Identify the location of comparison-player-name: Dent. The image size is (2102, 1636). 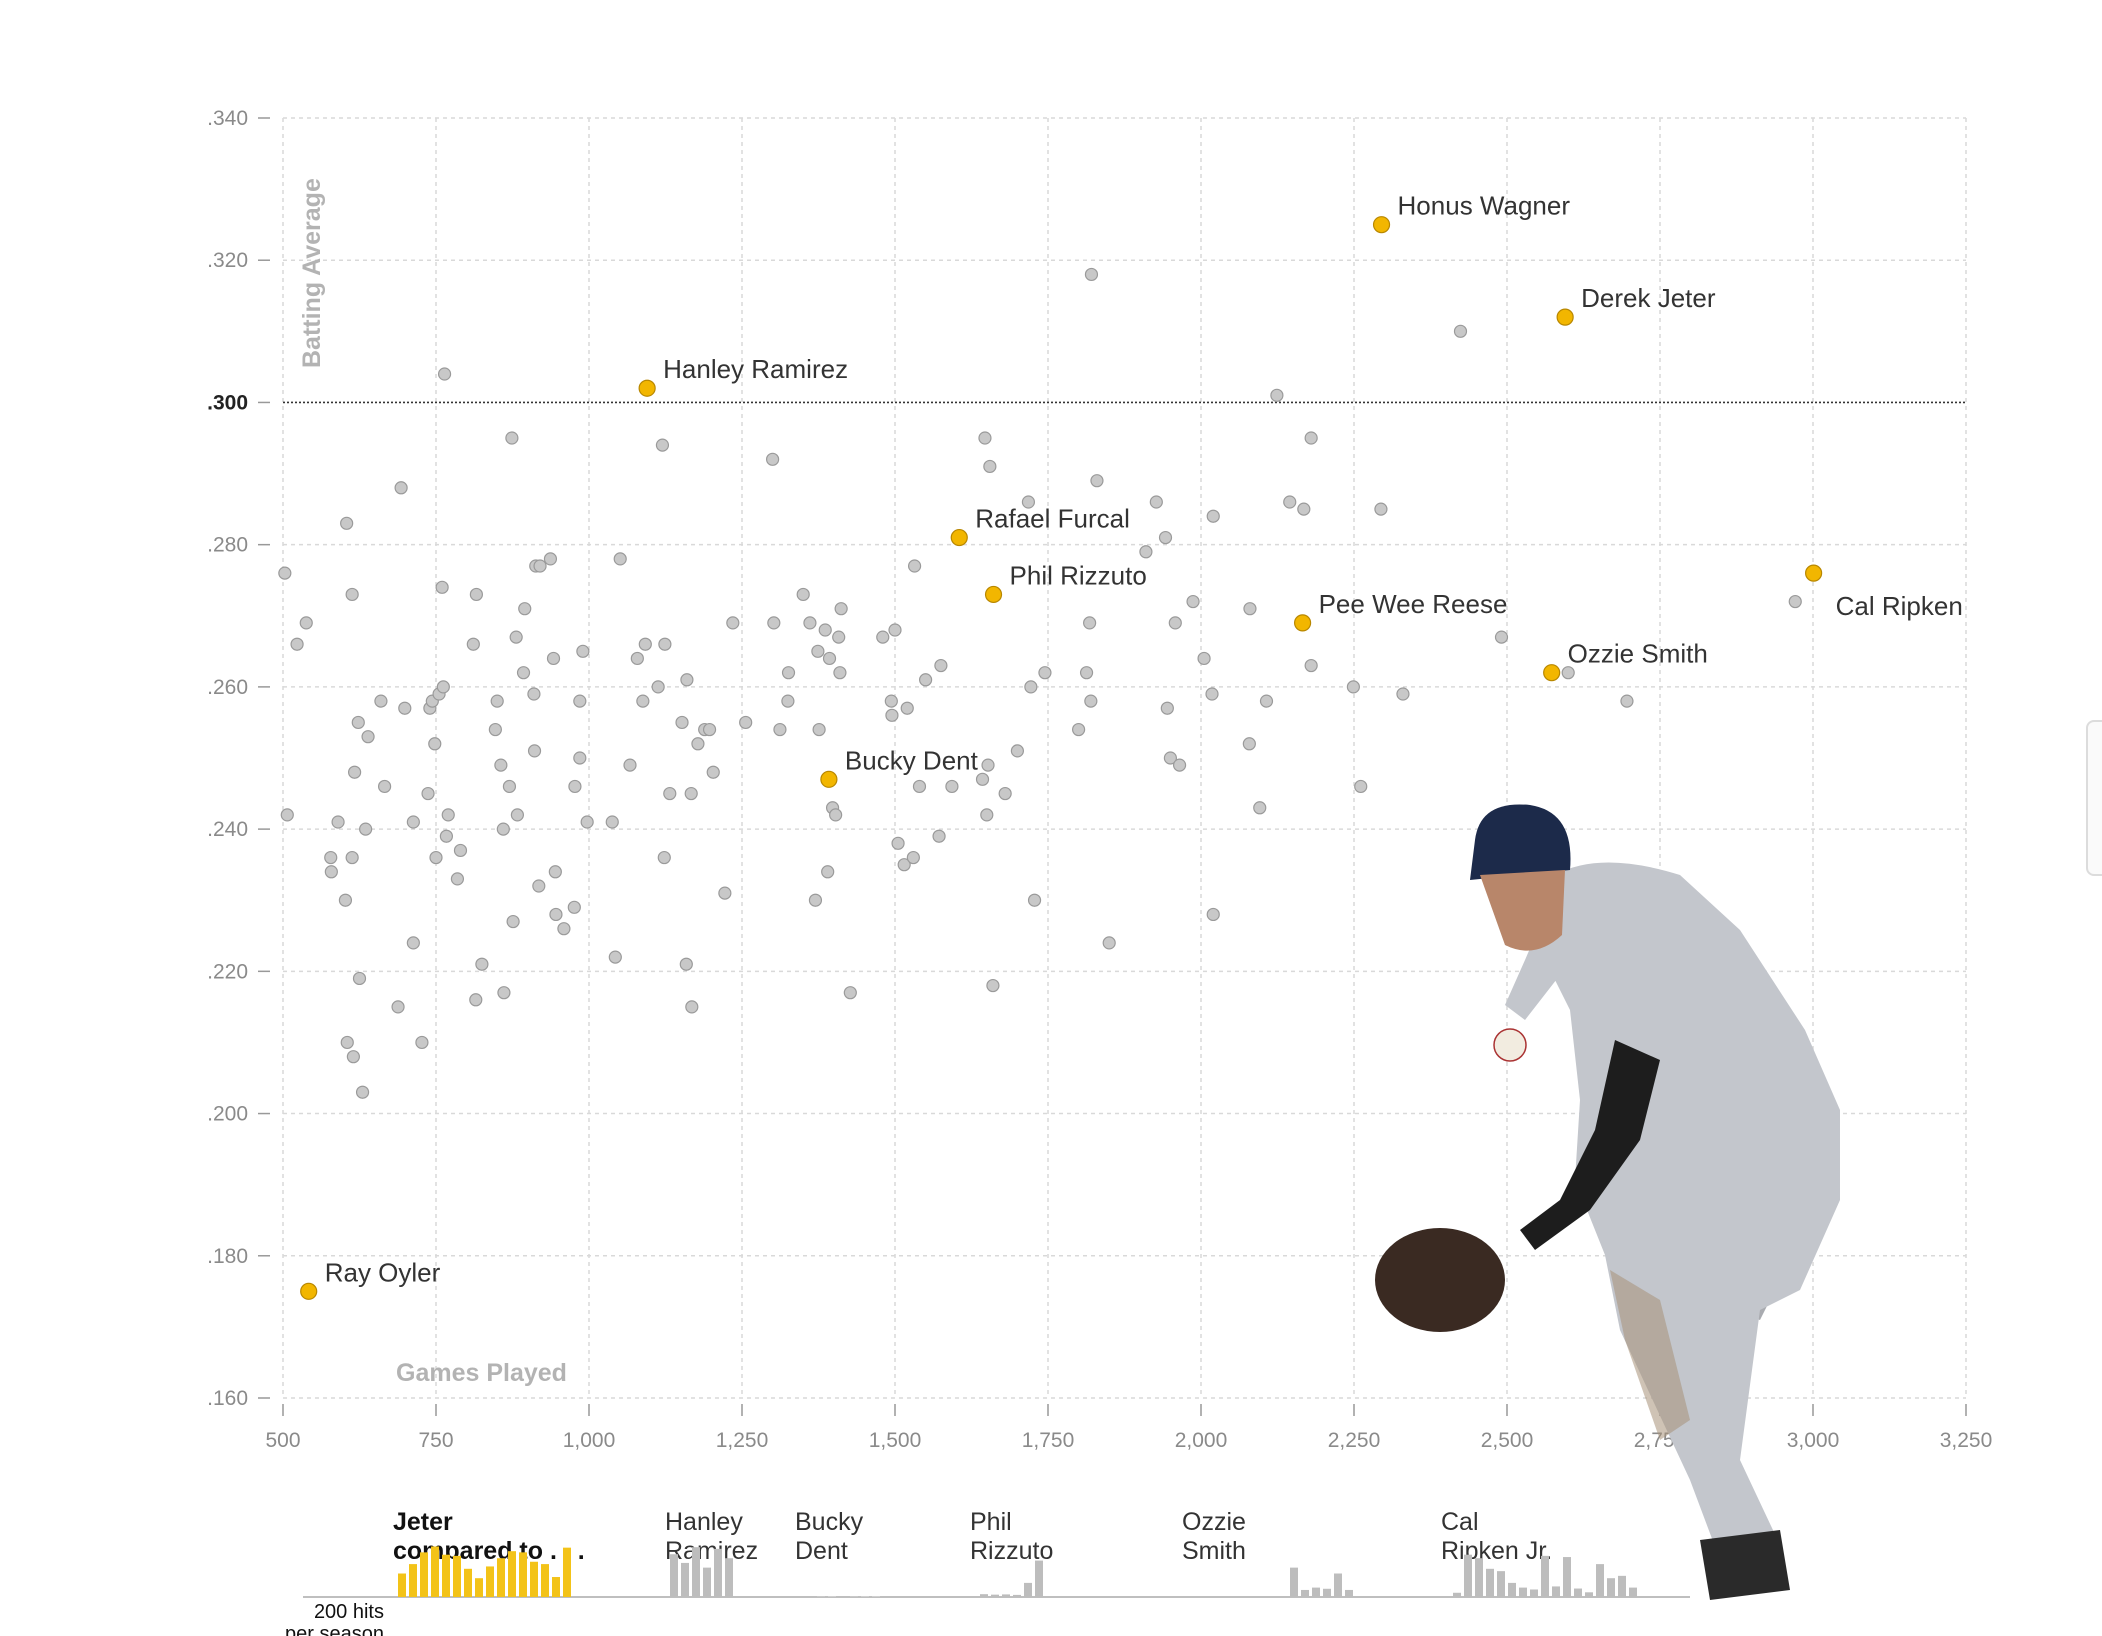
(821, 1551).